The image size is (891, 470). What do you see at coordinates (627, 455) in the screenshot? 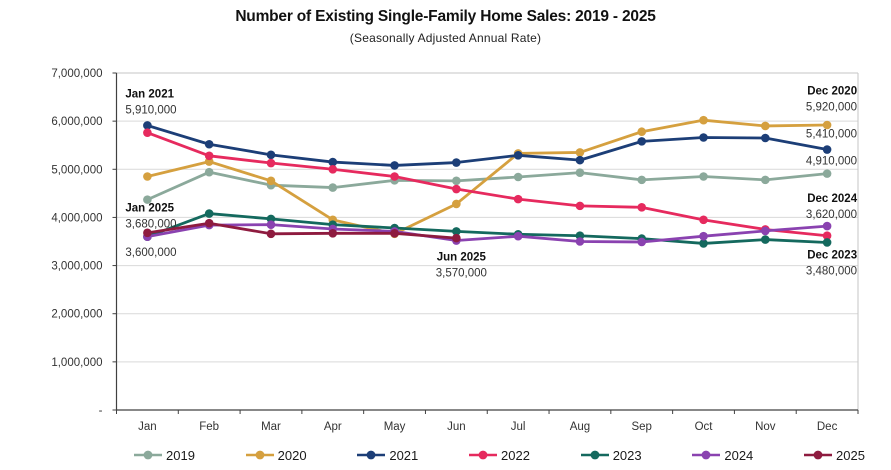
I see `legend-label: 2023` at bounding box center [627, 455].